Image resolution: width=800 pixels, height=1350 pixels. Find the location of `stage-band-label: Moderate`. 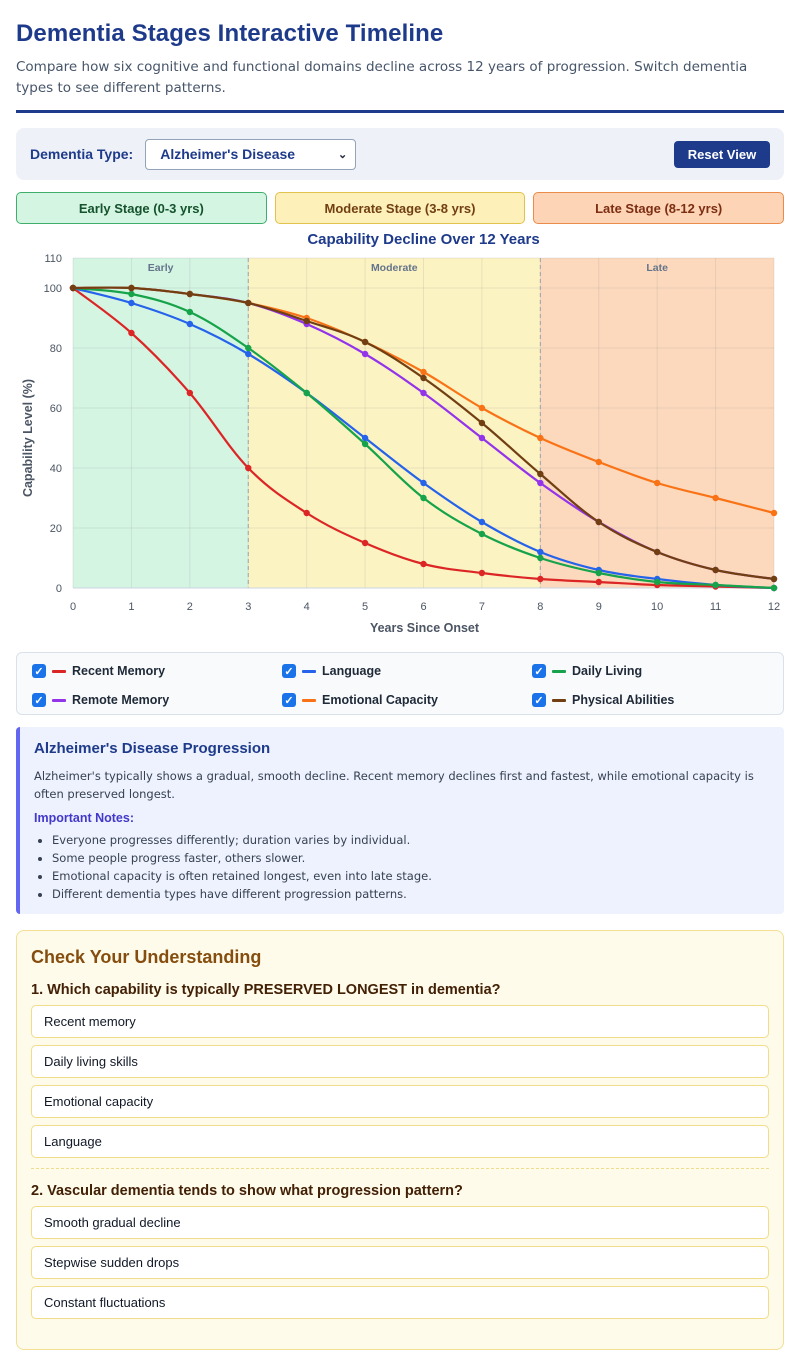

stage-band-label: Moderate is located at coordinates (394, 268).